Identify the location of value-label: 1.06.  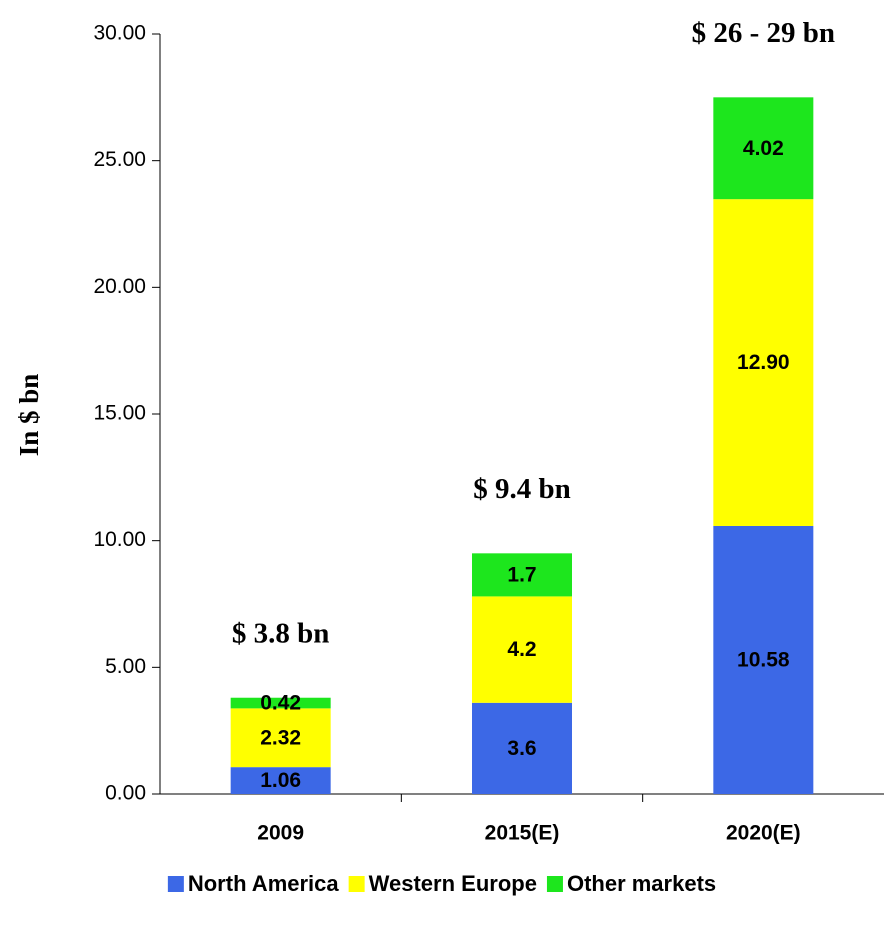
(280, 780).